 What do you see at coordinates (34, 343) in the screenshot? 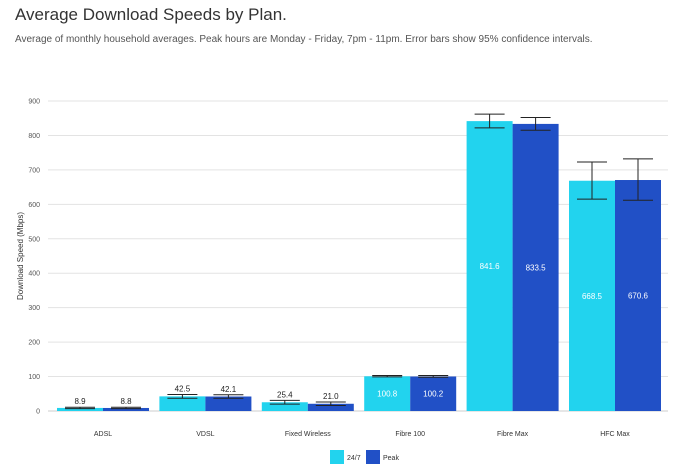
I see `y-tick-label: 200` at bounding box center [34, 343].